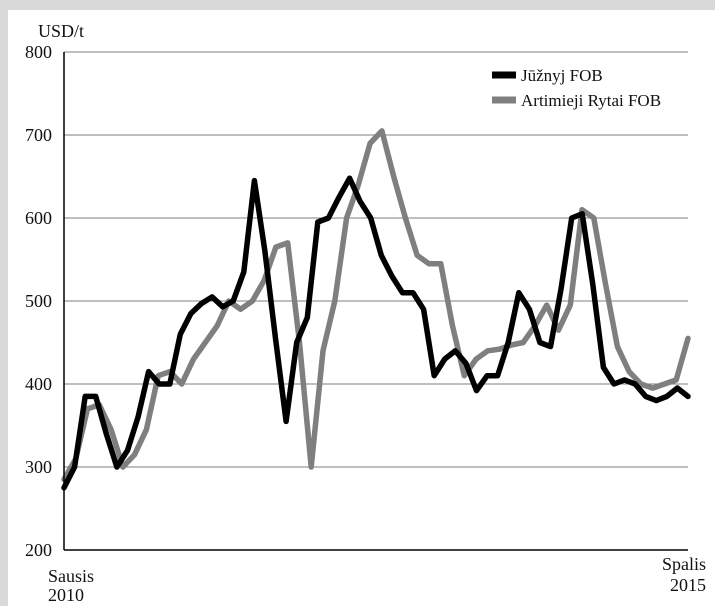 The width and height of the screenshot is (715, 606). Describe the element at coordinates (71, 576) in the screenshot. I see `x-start-label-line: Sausis` at that location.